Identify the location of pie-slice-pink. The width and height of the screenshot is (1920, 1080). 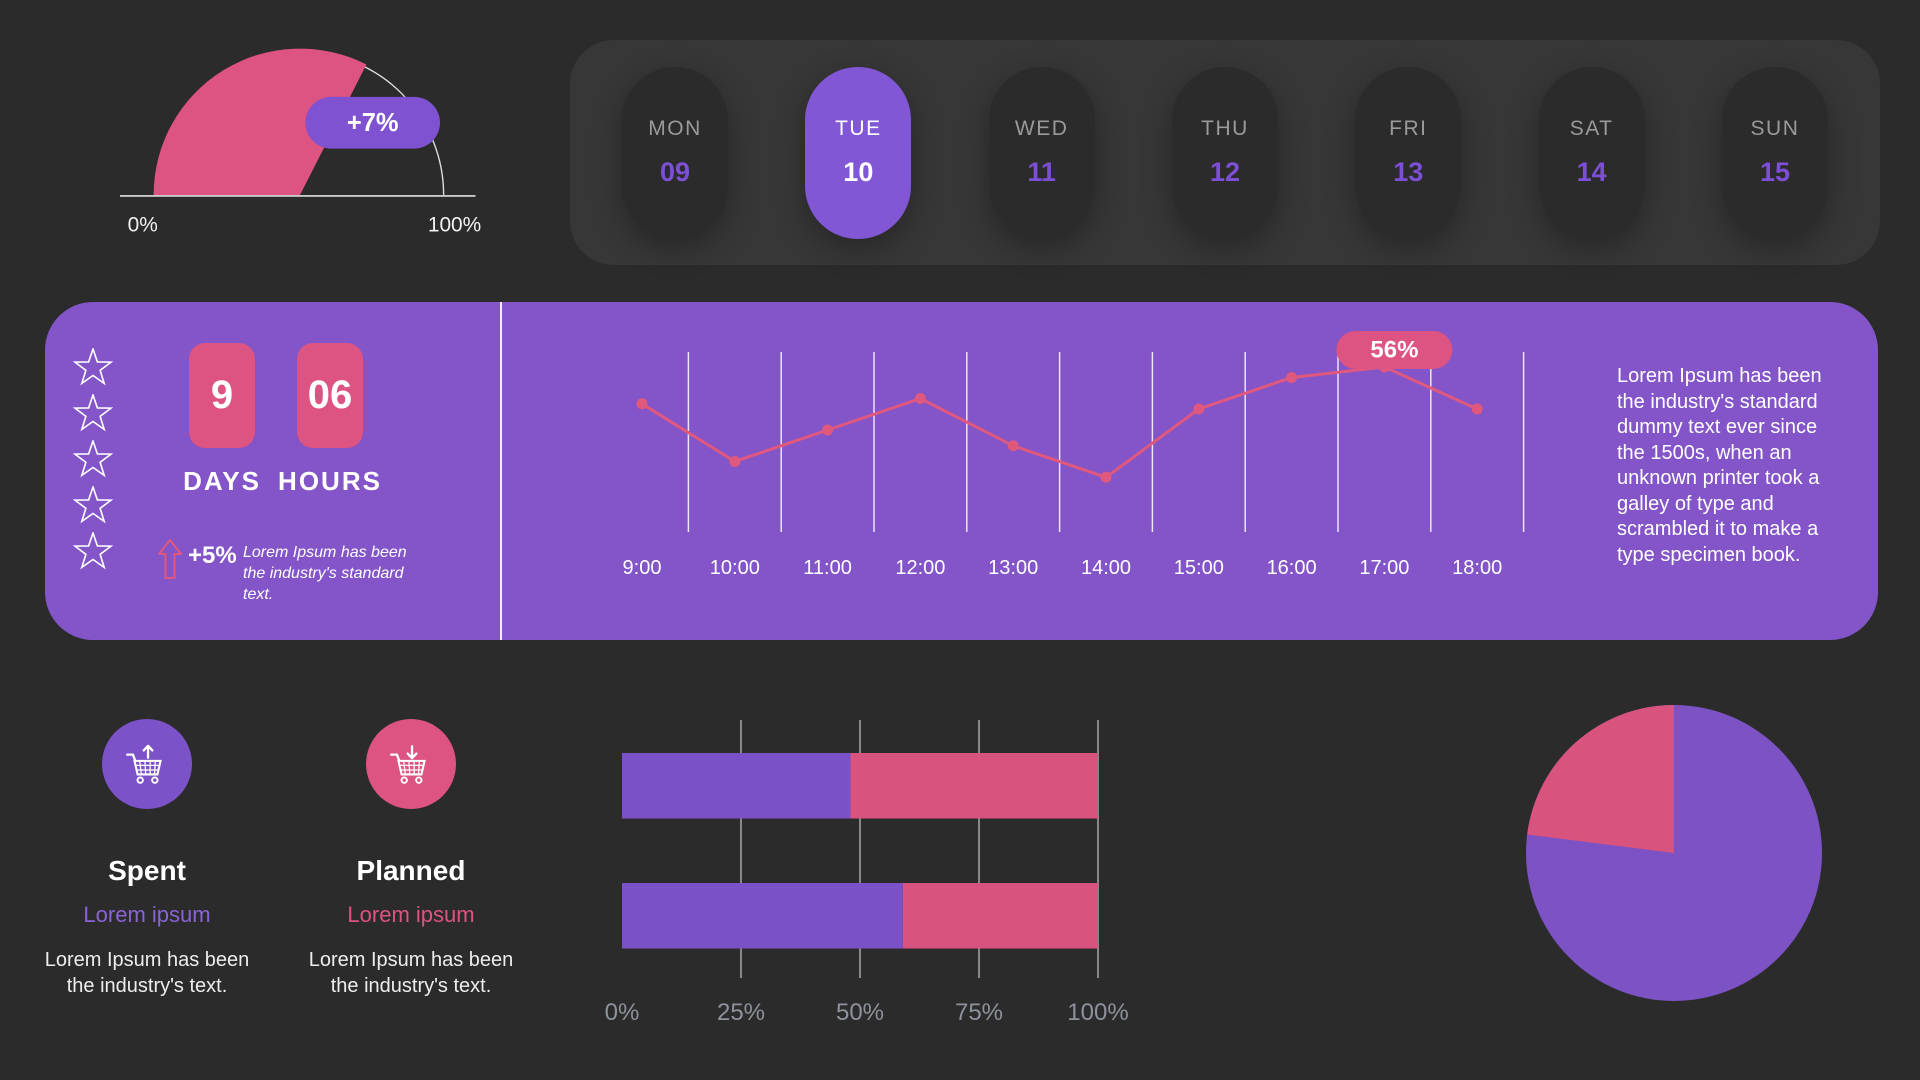
(1600, 779).